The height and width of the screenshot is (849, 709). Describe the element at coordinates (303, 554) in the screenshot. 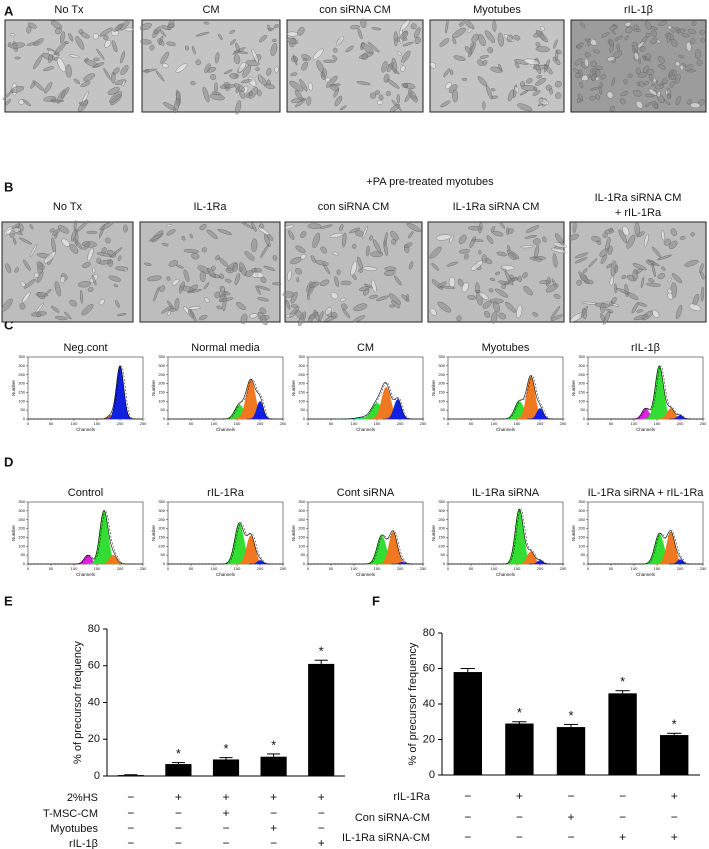

I see `y-tick-label: 50` at that location.